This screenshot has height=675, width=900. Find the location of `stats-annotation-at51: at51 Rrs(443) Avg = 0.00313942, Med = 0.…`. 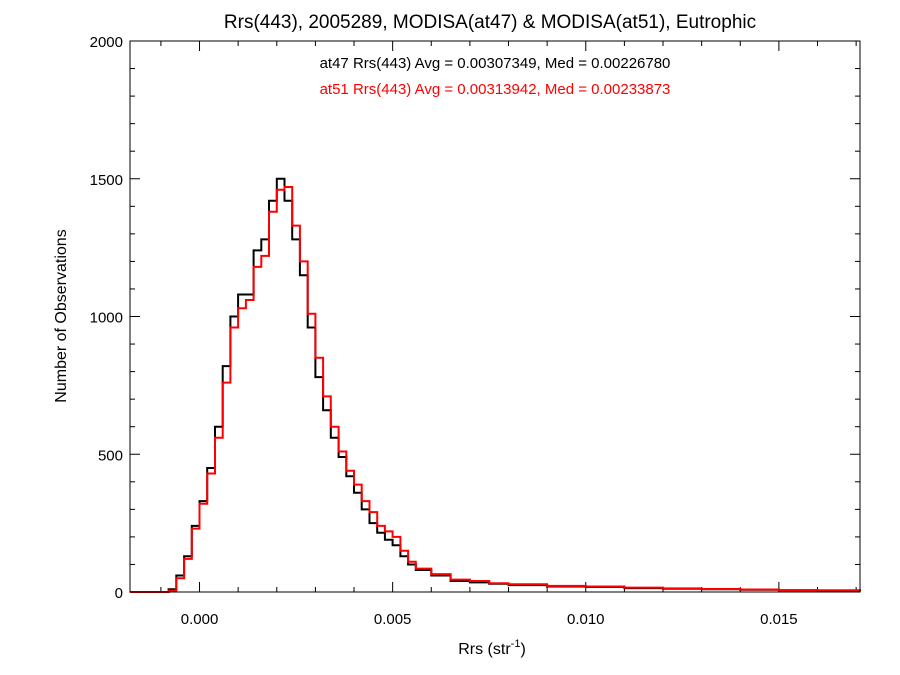

stats-annotation-at51: at51 Rrs(443) Avg = 0.00313942, Med = 0.… is located at coordinates (495, 89).